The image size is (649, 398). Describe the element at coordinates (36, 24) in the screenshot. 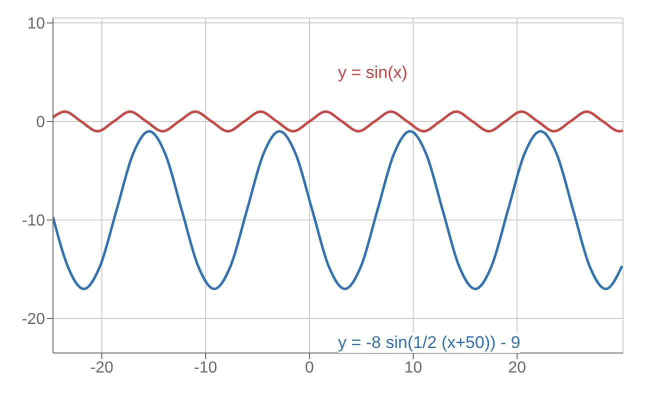

I see `y-tick-label: 10` at that location.